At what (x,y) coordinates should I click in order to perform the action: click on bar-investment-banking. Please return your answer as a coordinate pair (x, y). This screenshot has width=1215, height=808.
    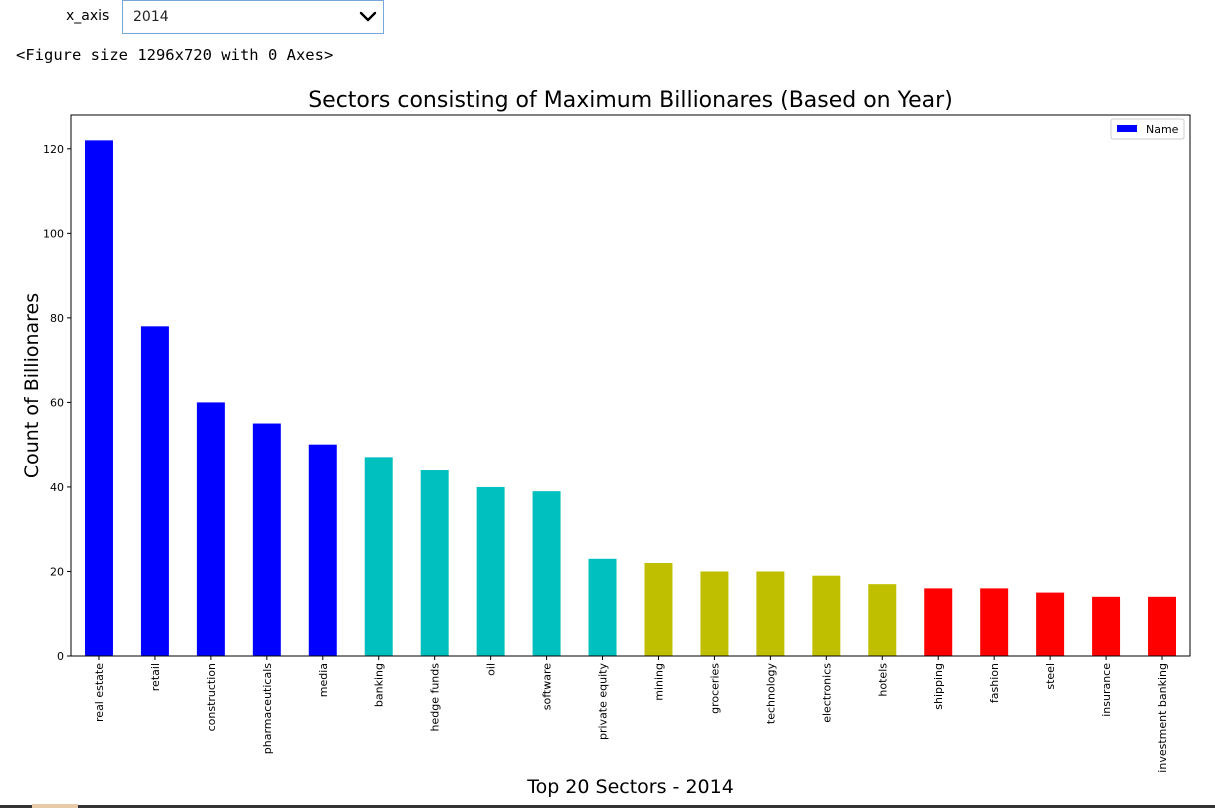
    Looking at the image, I should click on (1162, 626).